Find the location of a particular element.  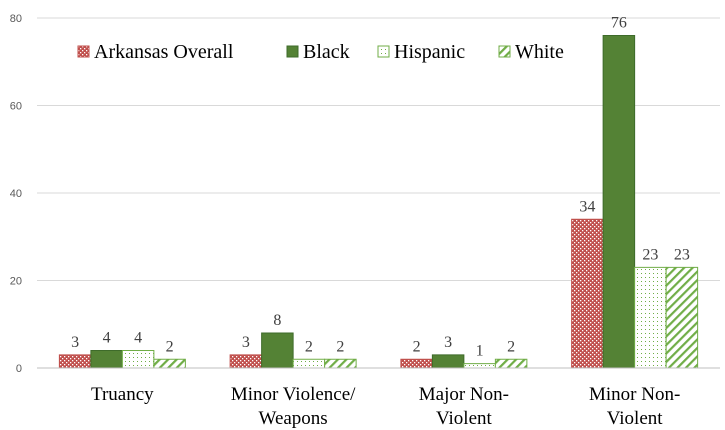

x-category-label: Weapons is located at coordinates (293, 418).